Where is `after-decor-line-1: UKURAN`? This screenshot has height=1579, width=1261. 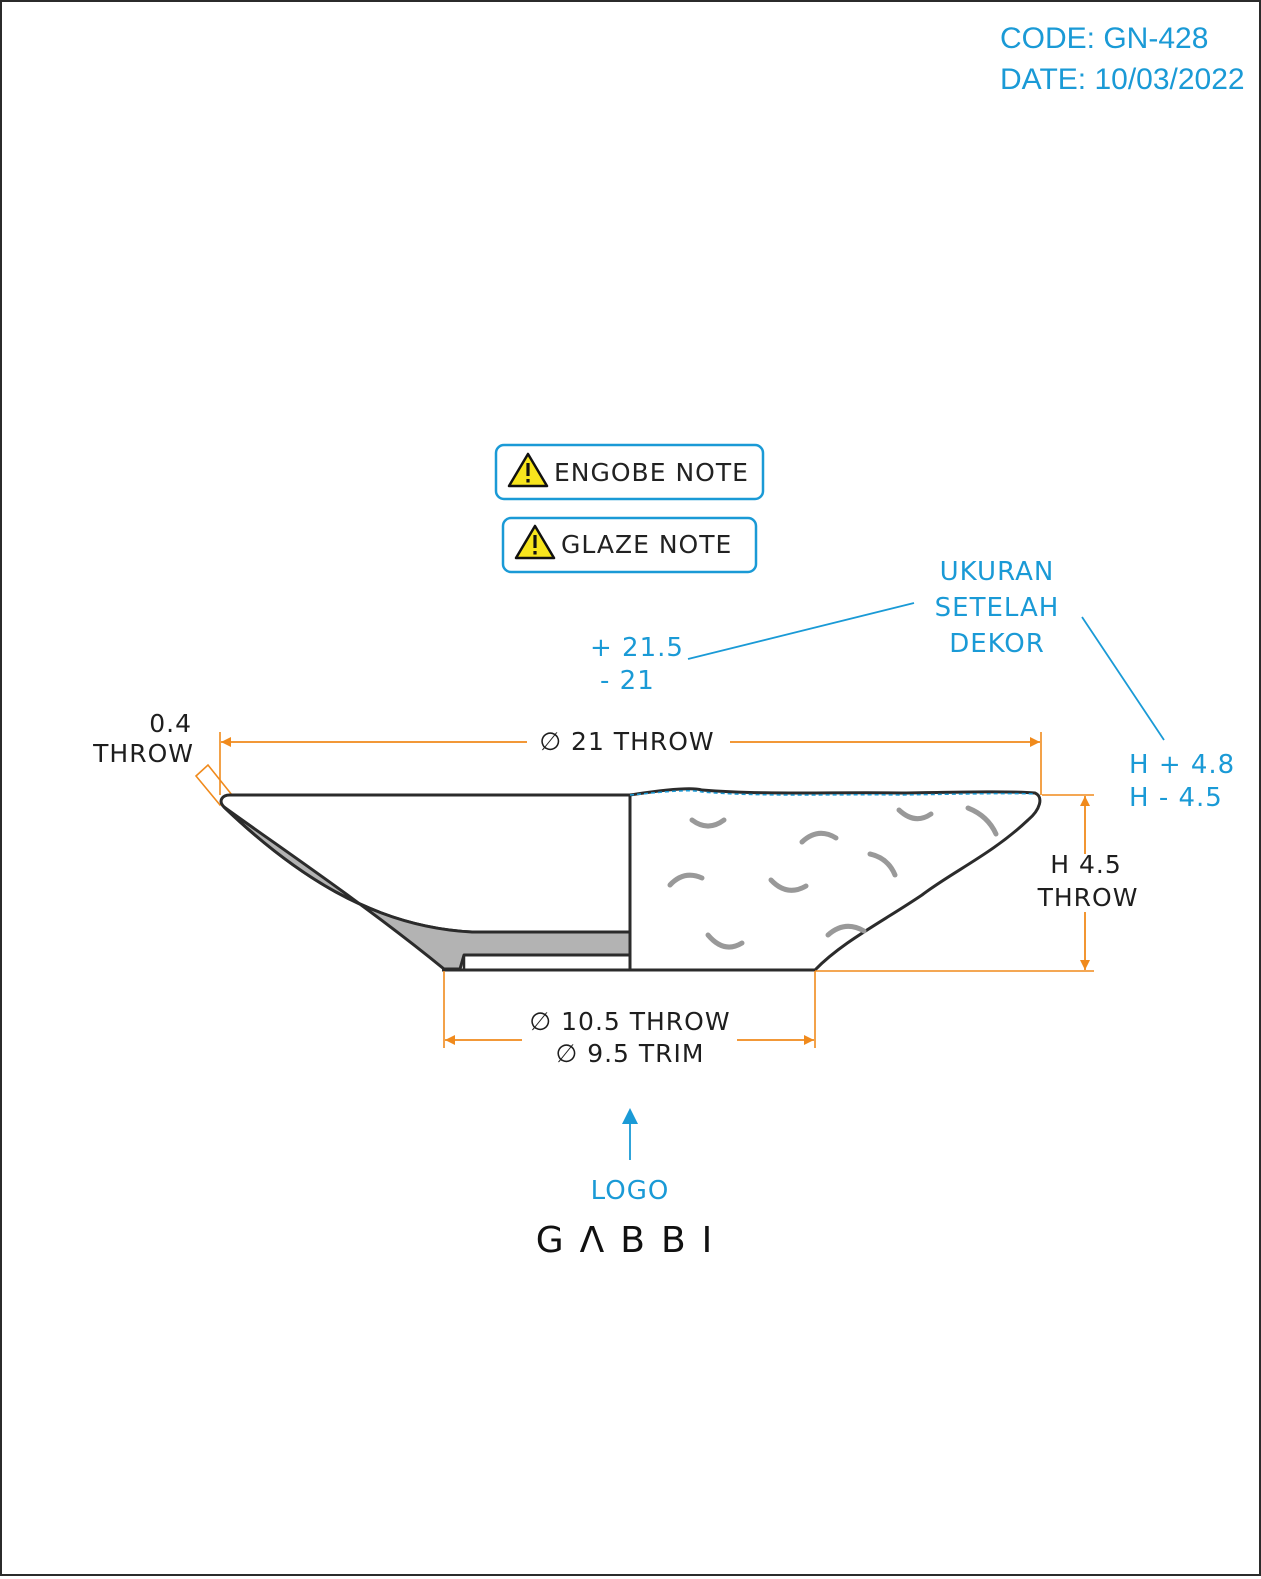
after-decor-line-1: UKURAN is located at coordinates (997, 572).